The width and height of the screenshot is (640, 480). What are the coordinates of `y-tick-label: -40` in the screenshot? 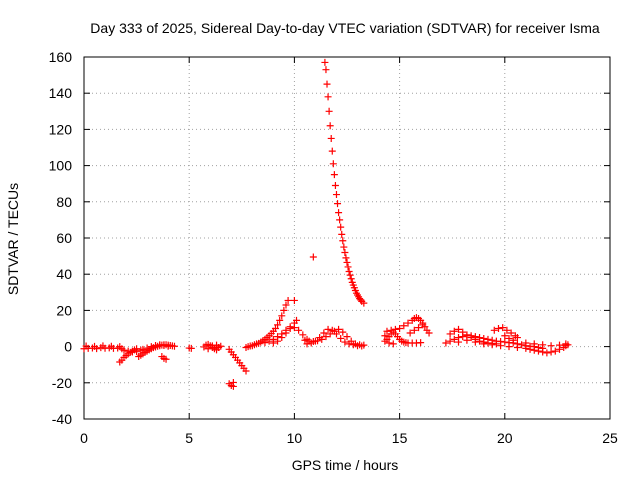 It's located at (62, 419).